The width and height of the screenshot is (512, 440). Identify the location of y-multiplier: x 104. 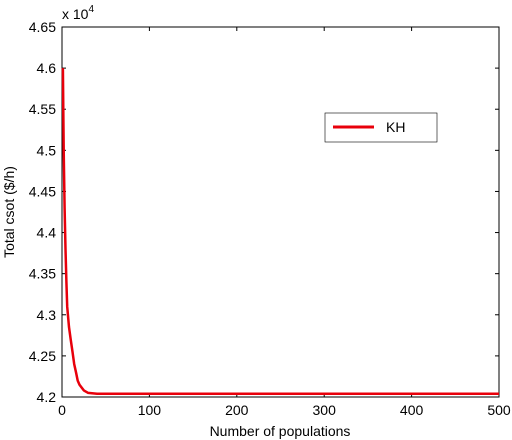
(78, 13).